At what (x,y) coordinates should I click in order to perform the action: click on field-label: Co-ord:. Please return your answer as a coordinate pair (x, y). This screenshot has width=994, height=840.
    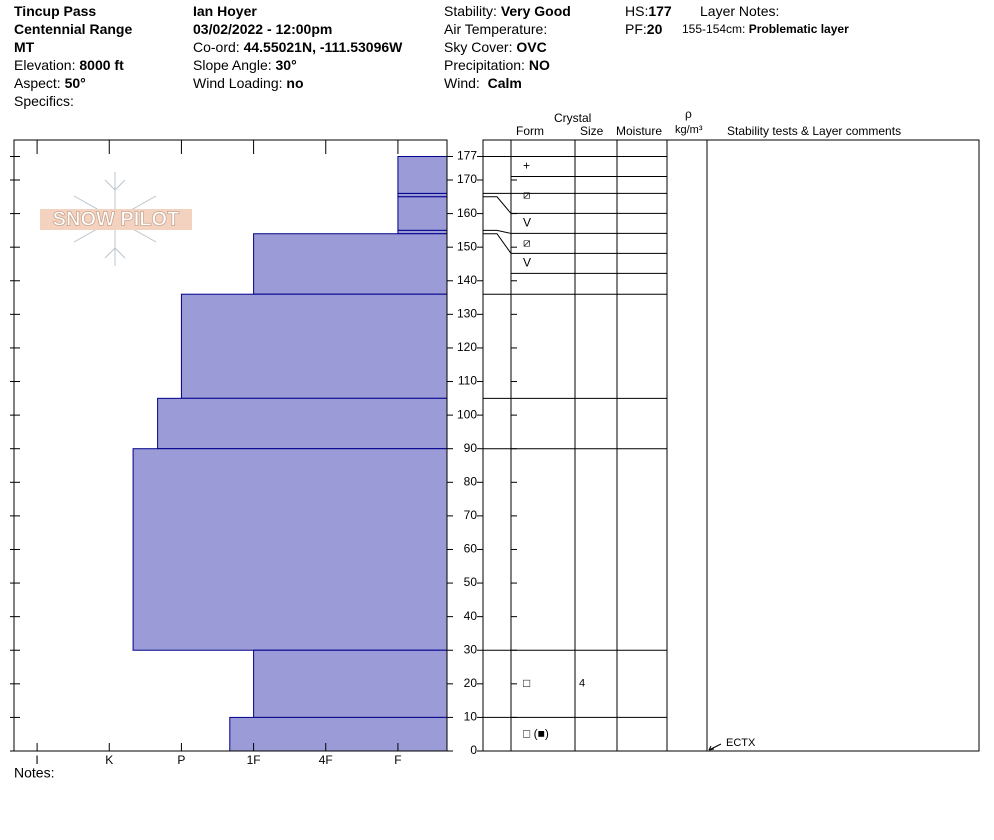
    Looking at the image, I should click on (218, 47).